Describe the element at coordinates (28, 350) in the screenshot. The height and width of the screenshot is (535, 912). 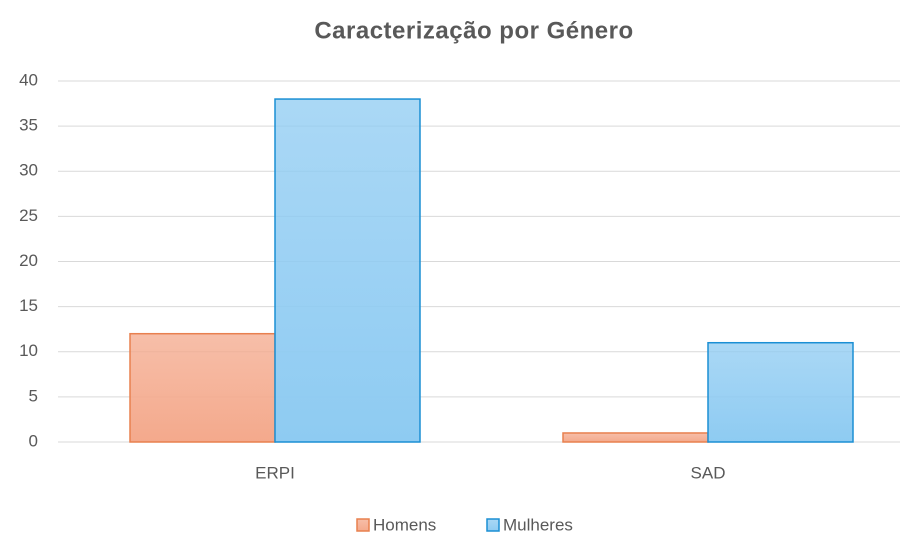
I see `y-tick-label: 10` at that location.